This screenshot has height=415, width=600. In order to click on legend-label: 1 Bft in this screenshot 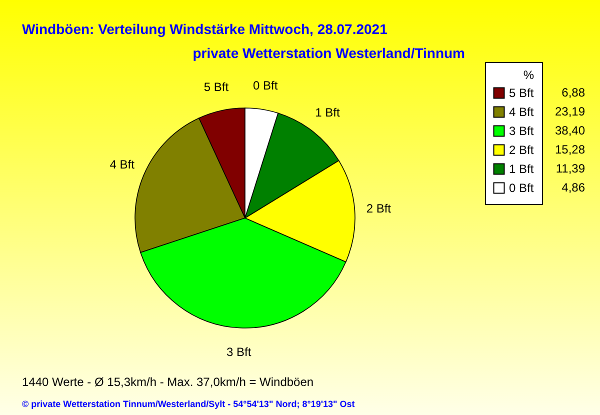, I will do `click(521, 169)`.